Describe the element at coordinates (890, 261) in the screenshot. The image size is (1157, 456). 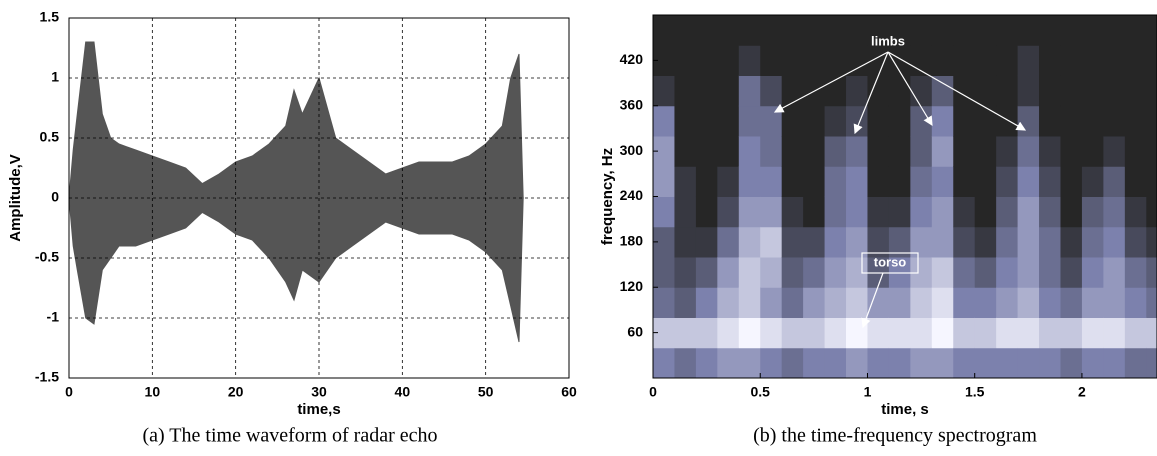
I see `annotation: torso` at that location.